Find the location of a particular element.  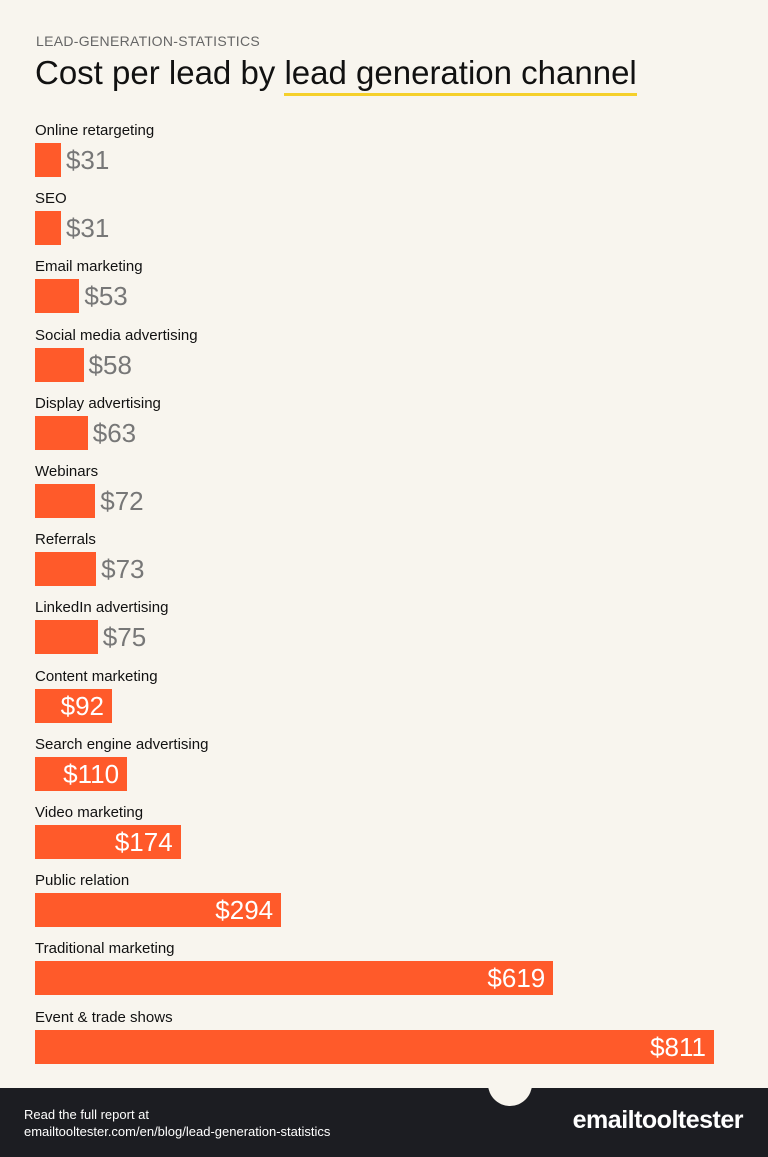

title-highlight: lead generation channel is located at coordinates (460, 75).